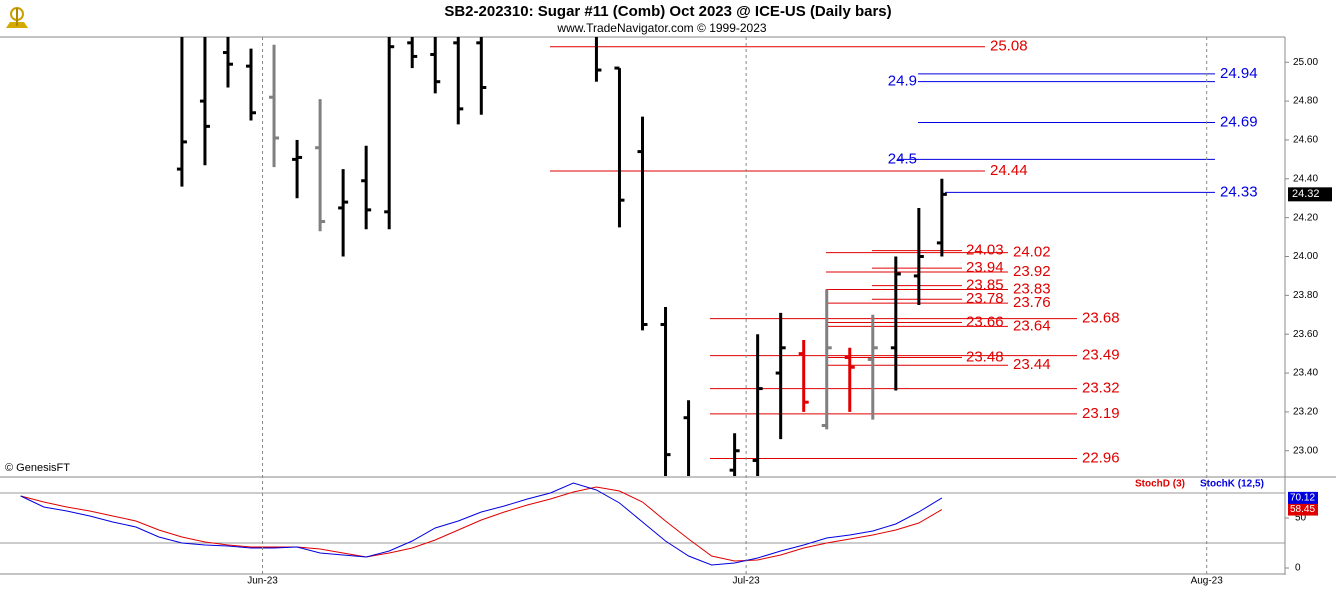 Image resolution: width=1336 pixels, height=591 pixels. I want to click on header, so click(668, 18).